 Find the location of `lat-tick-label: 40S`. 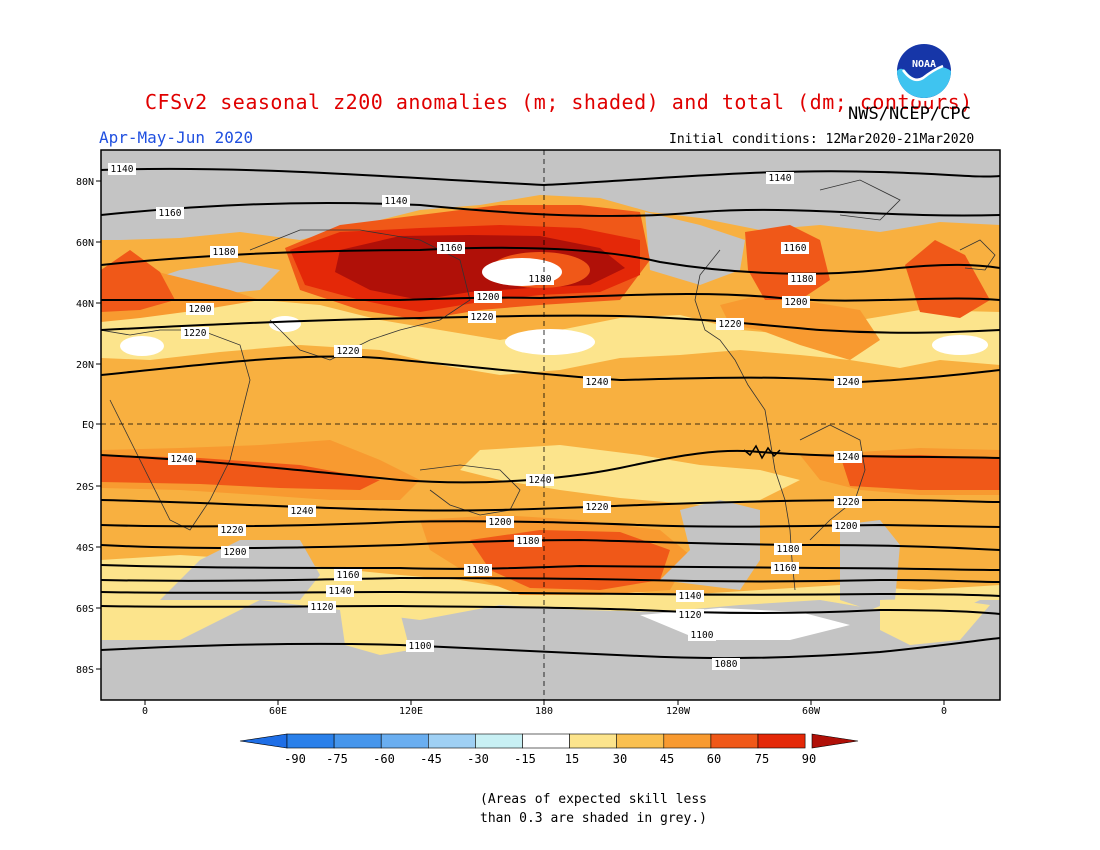

lat-tick-label: 40S is located at coordinates (85, 548).